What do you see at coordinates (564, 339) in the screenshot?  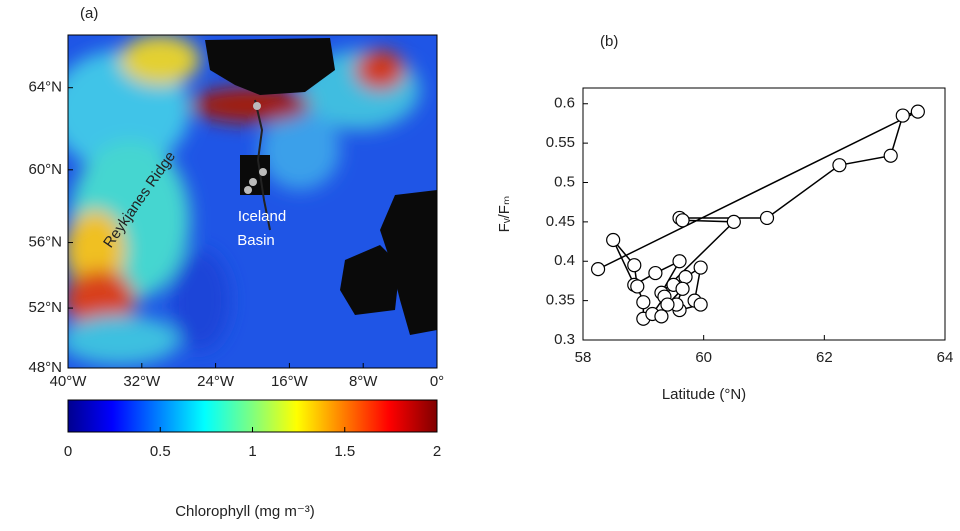 I see `y-tick-label: 0.3` at bounding box center [564, 339].